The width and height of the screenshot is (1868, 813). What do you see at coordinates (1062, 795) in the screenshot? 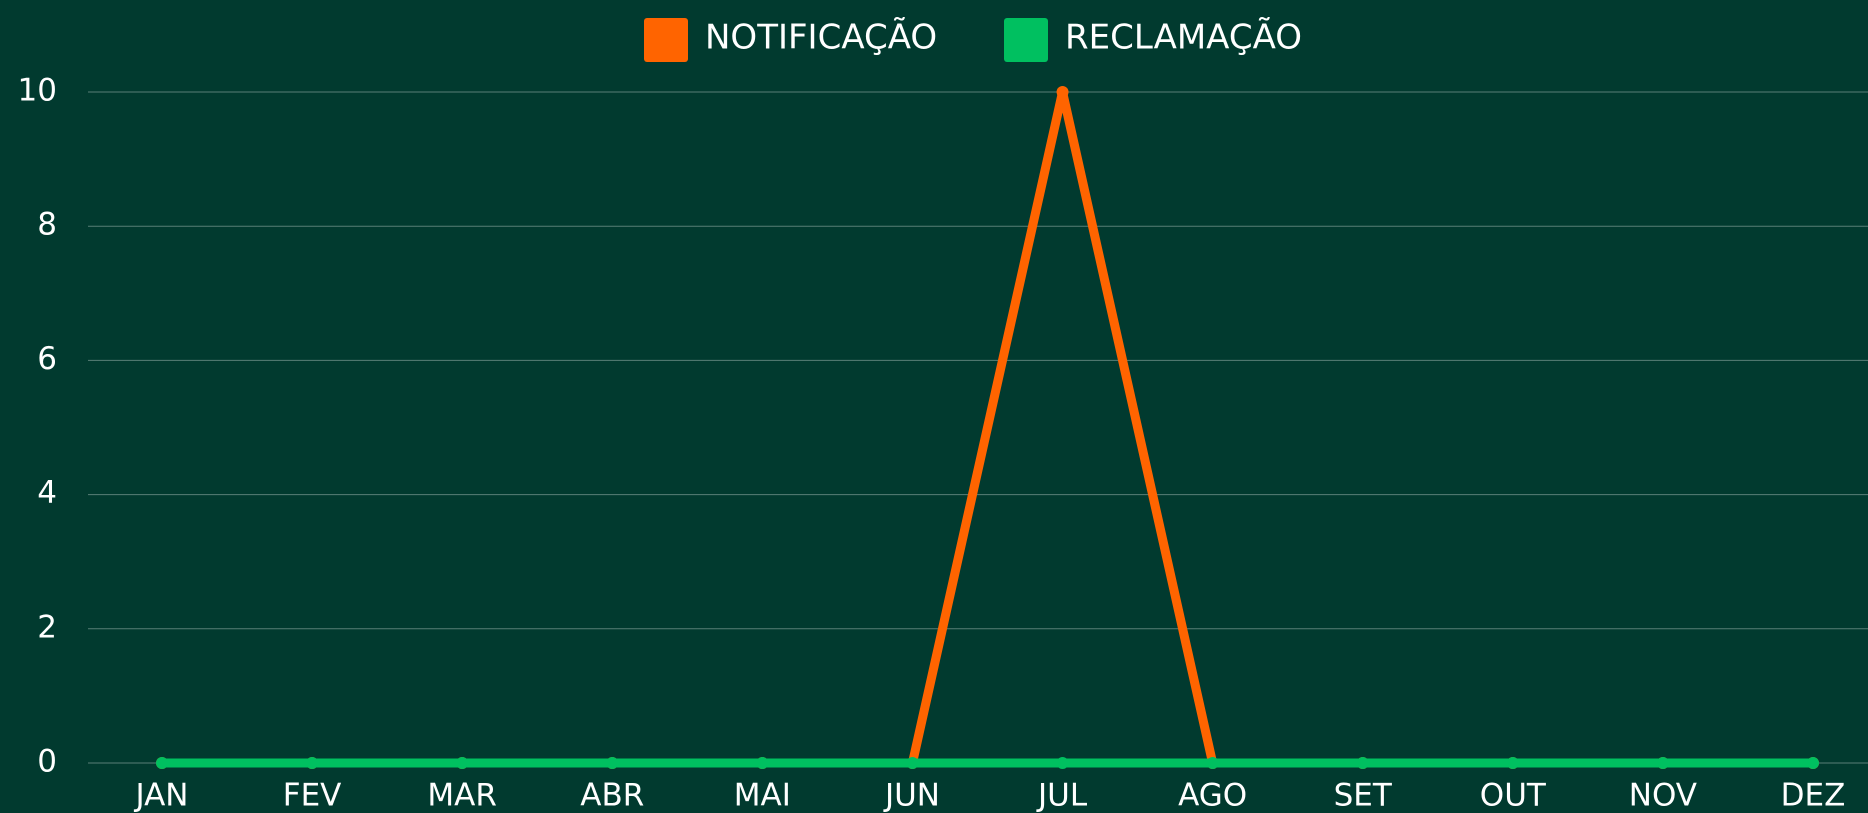
I see `x-tick-label: JUL` at bounding box center [1062, 795].